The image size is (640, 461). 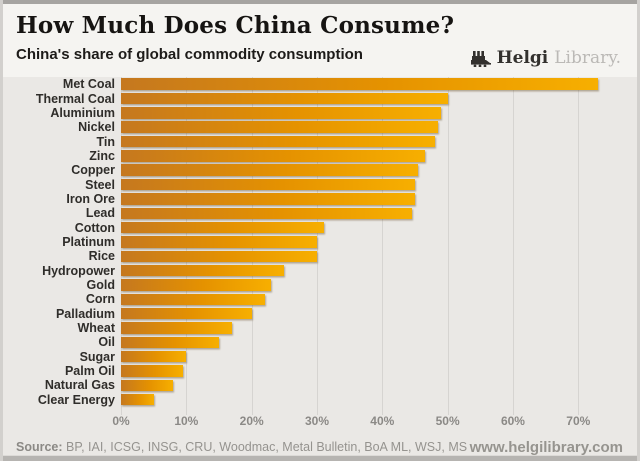 I want to click on bar-row: Copper, so click(x=320, y=170).